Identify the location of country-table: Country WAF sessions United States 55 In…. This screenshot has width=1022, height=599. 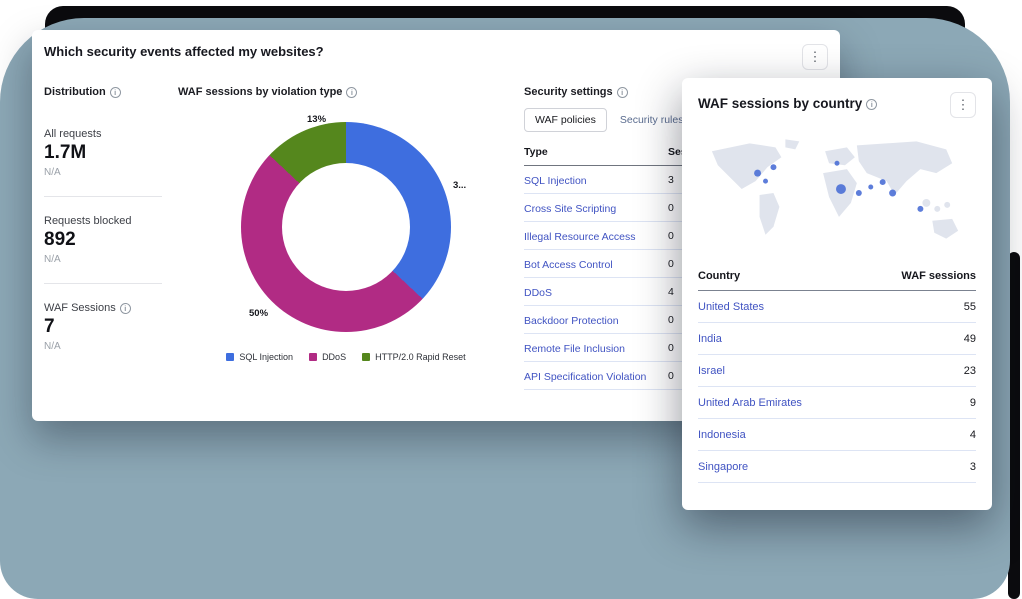
(837, 372).